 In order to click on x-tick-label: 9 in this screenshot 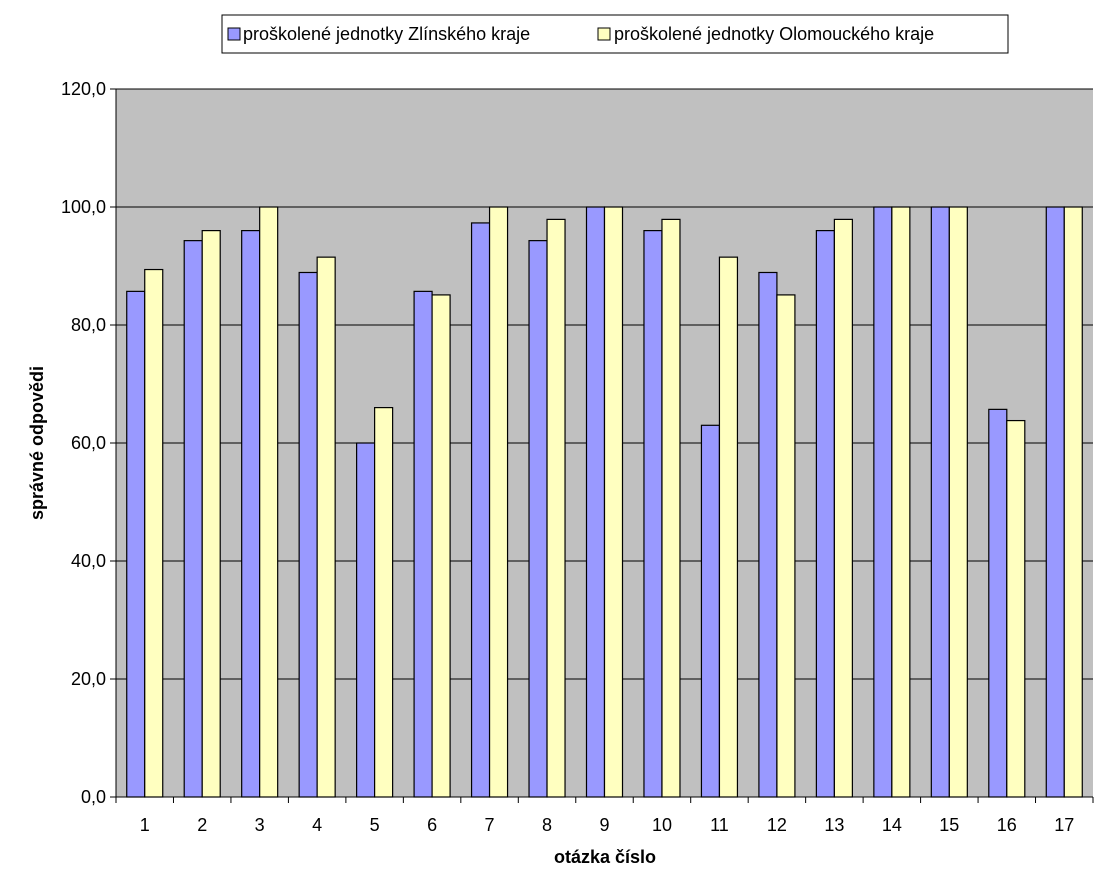, I will do `click(604, 825)`.